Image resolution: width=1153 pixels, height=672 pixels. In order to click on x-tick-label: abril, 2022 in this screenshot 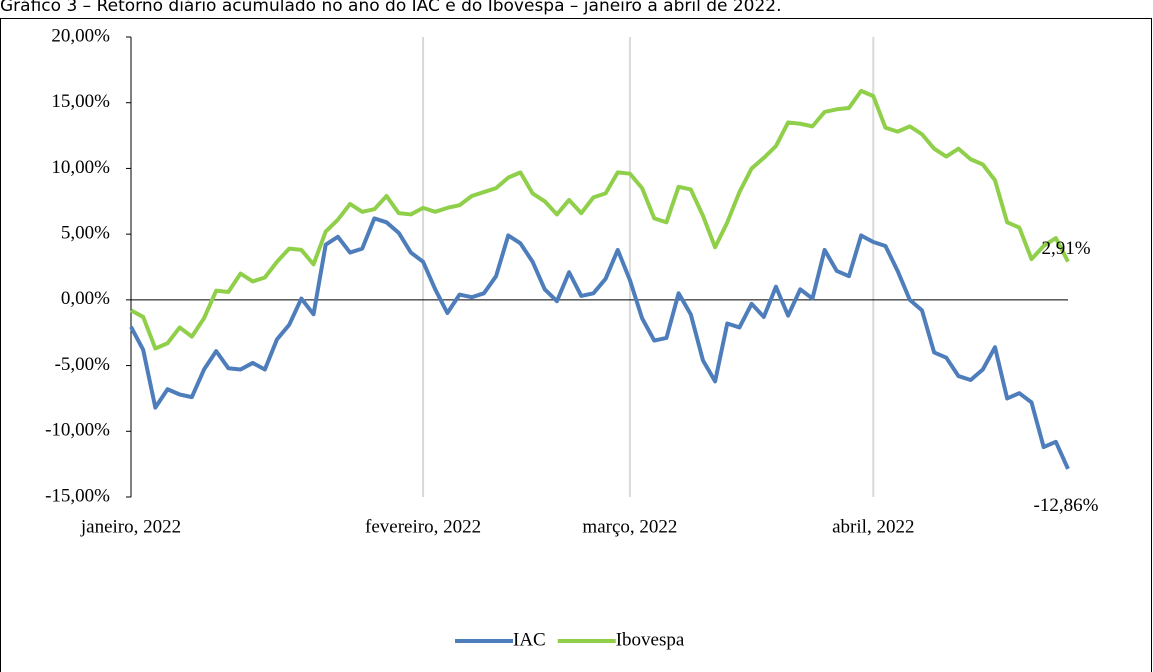, I will do `click(873, 526)`.